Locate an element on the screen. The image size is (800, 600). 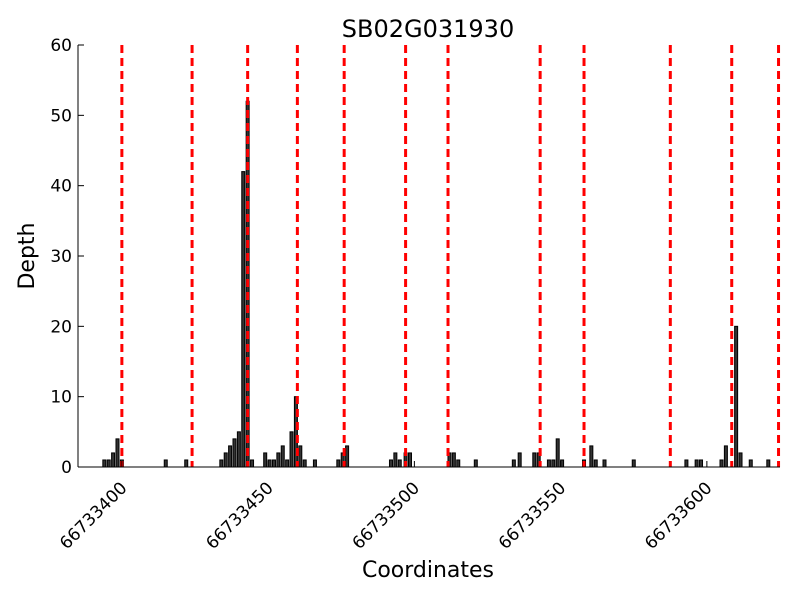
chart-title: SB02G031930 is located at coordinates (428, 29).